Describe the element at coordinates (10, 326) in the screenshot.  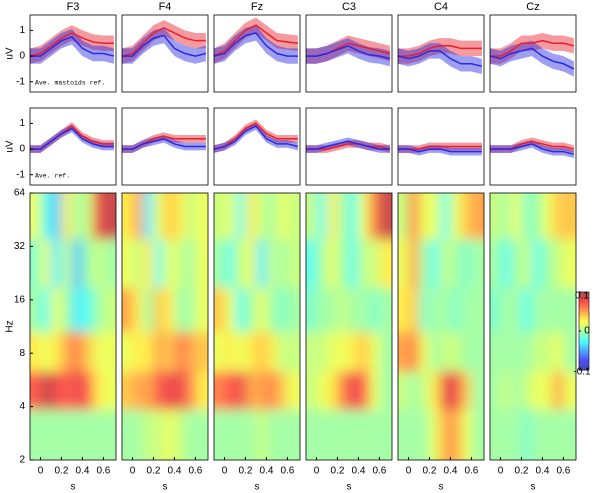
I see `y-axis-label: Hz` at that location.